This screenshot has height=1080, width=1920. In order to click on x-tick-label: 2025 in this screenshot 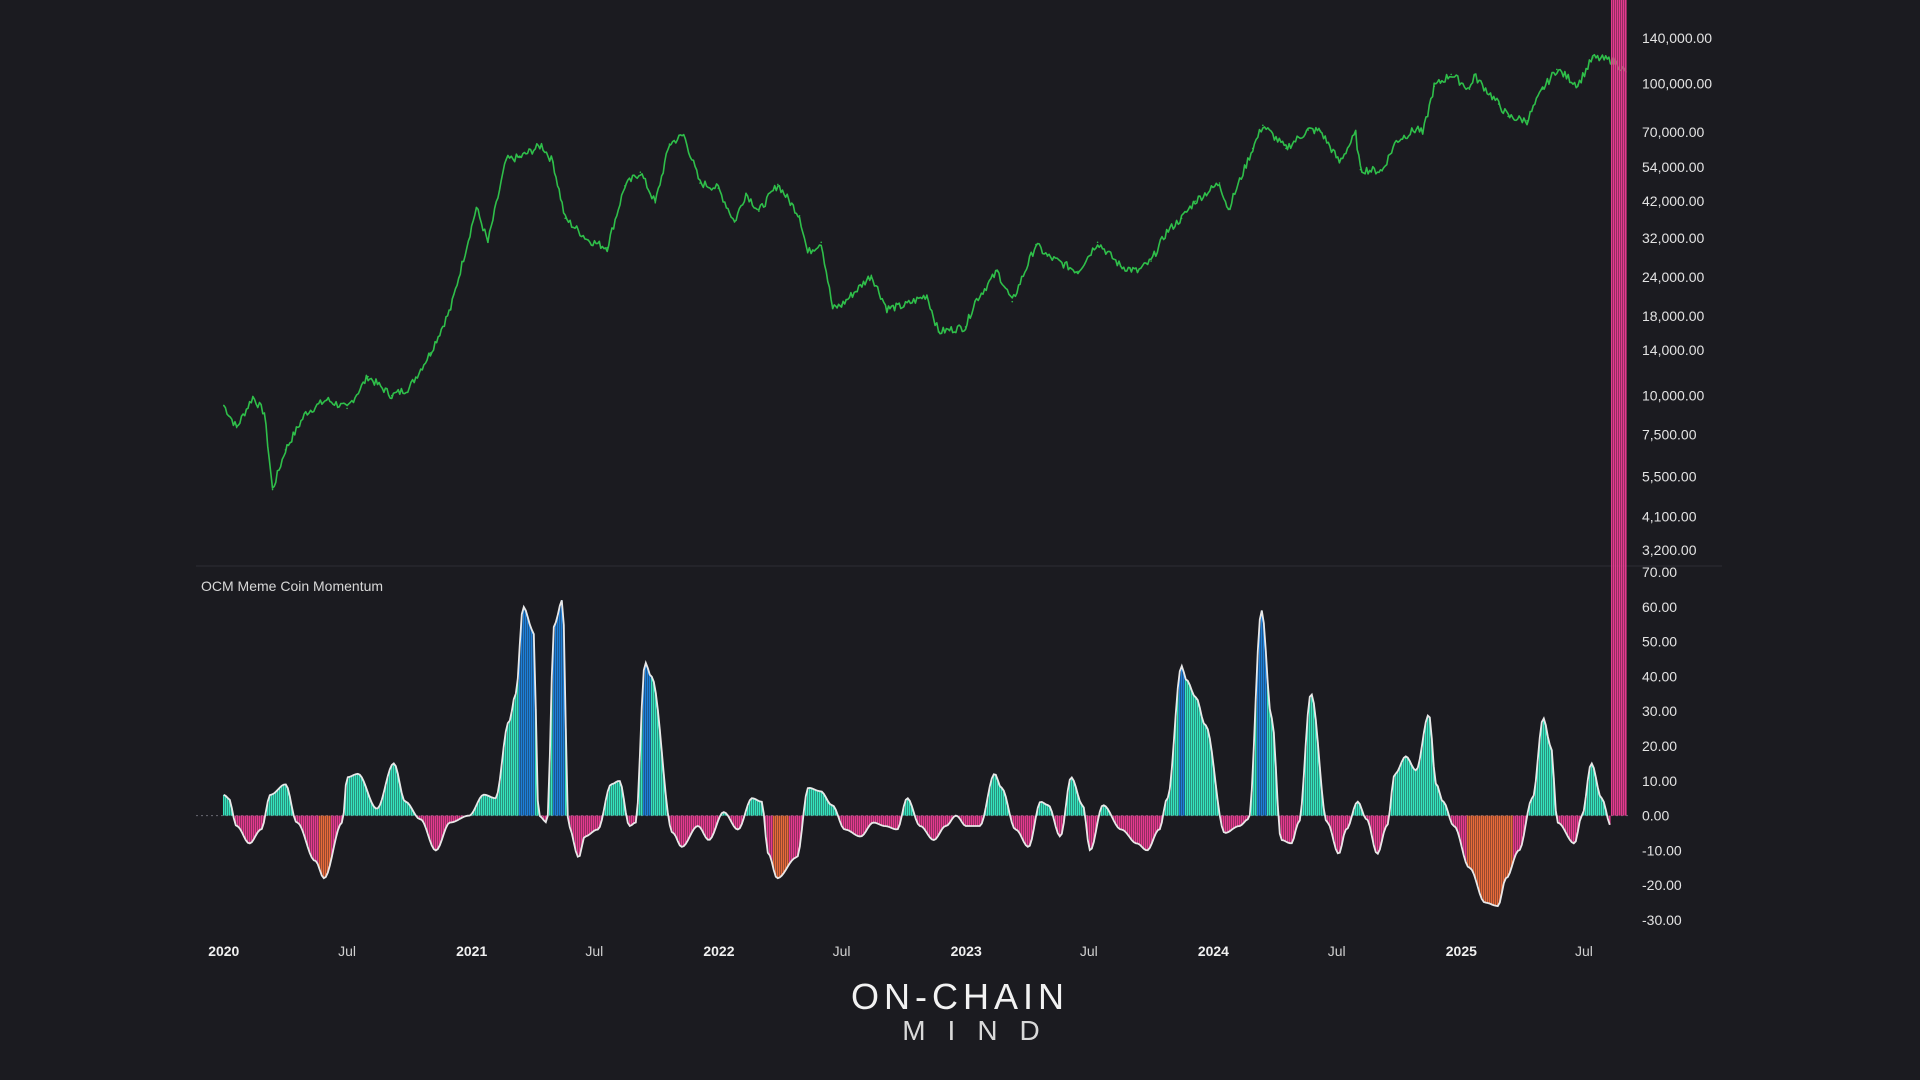, I will do `click(1461, 951)`.